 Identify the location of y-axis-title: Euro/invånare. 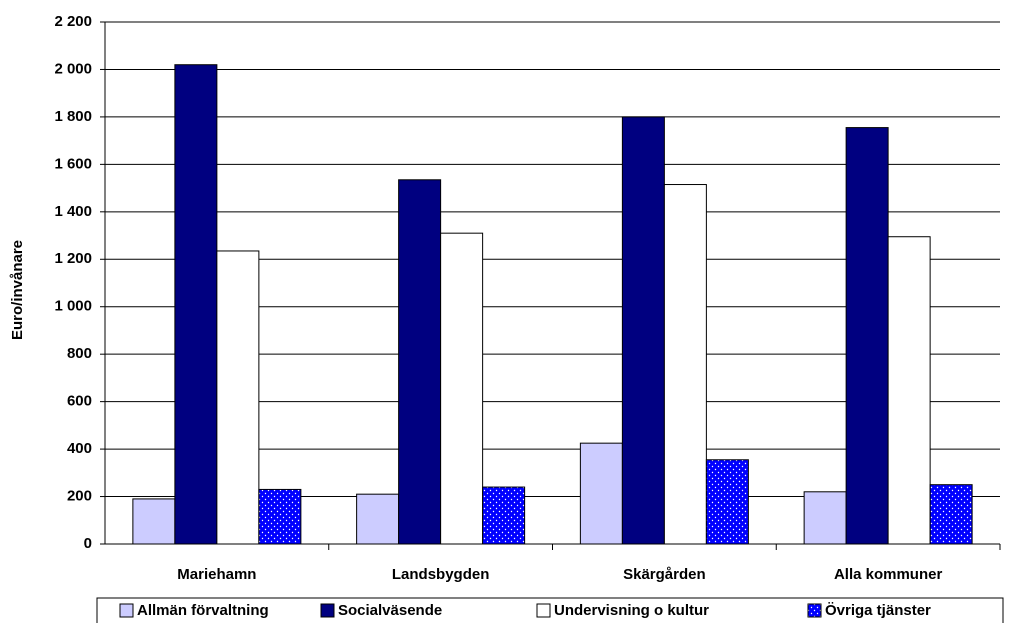
(17, 290).